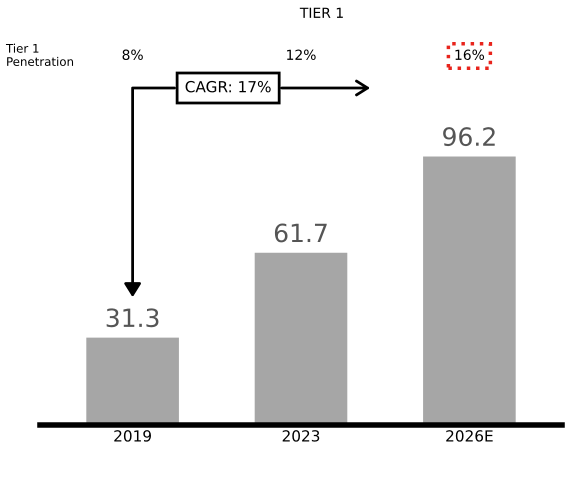 The height and width of the screenshot is (489, 567). I want to click on chart-title: TIER 1, so click(321, 13).